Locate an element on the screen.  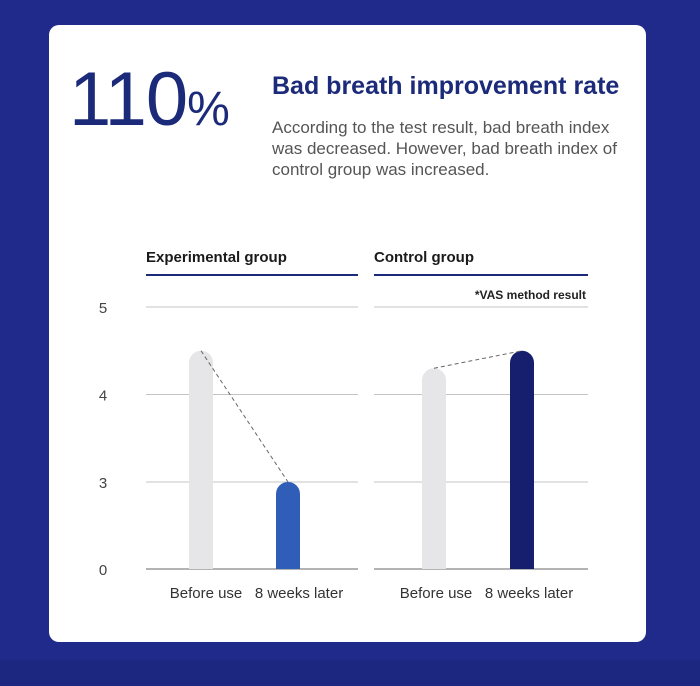
y-tick-label: 3 is located at coordinates (103, 483).